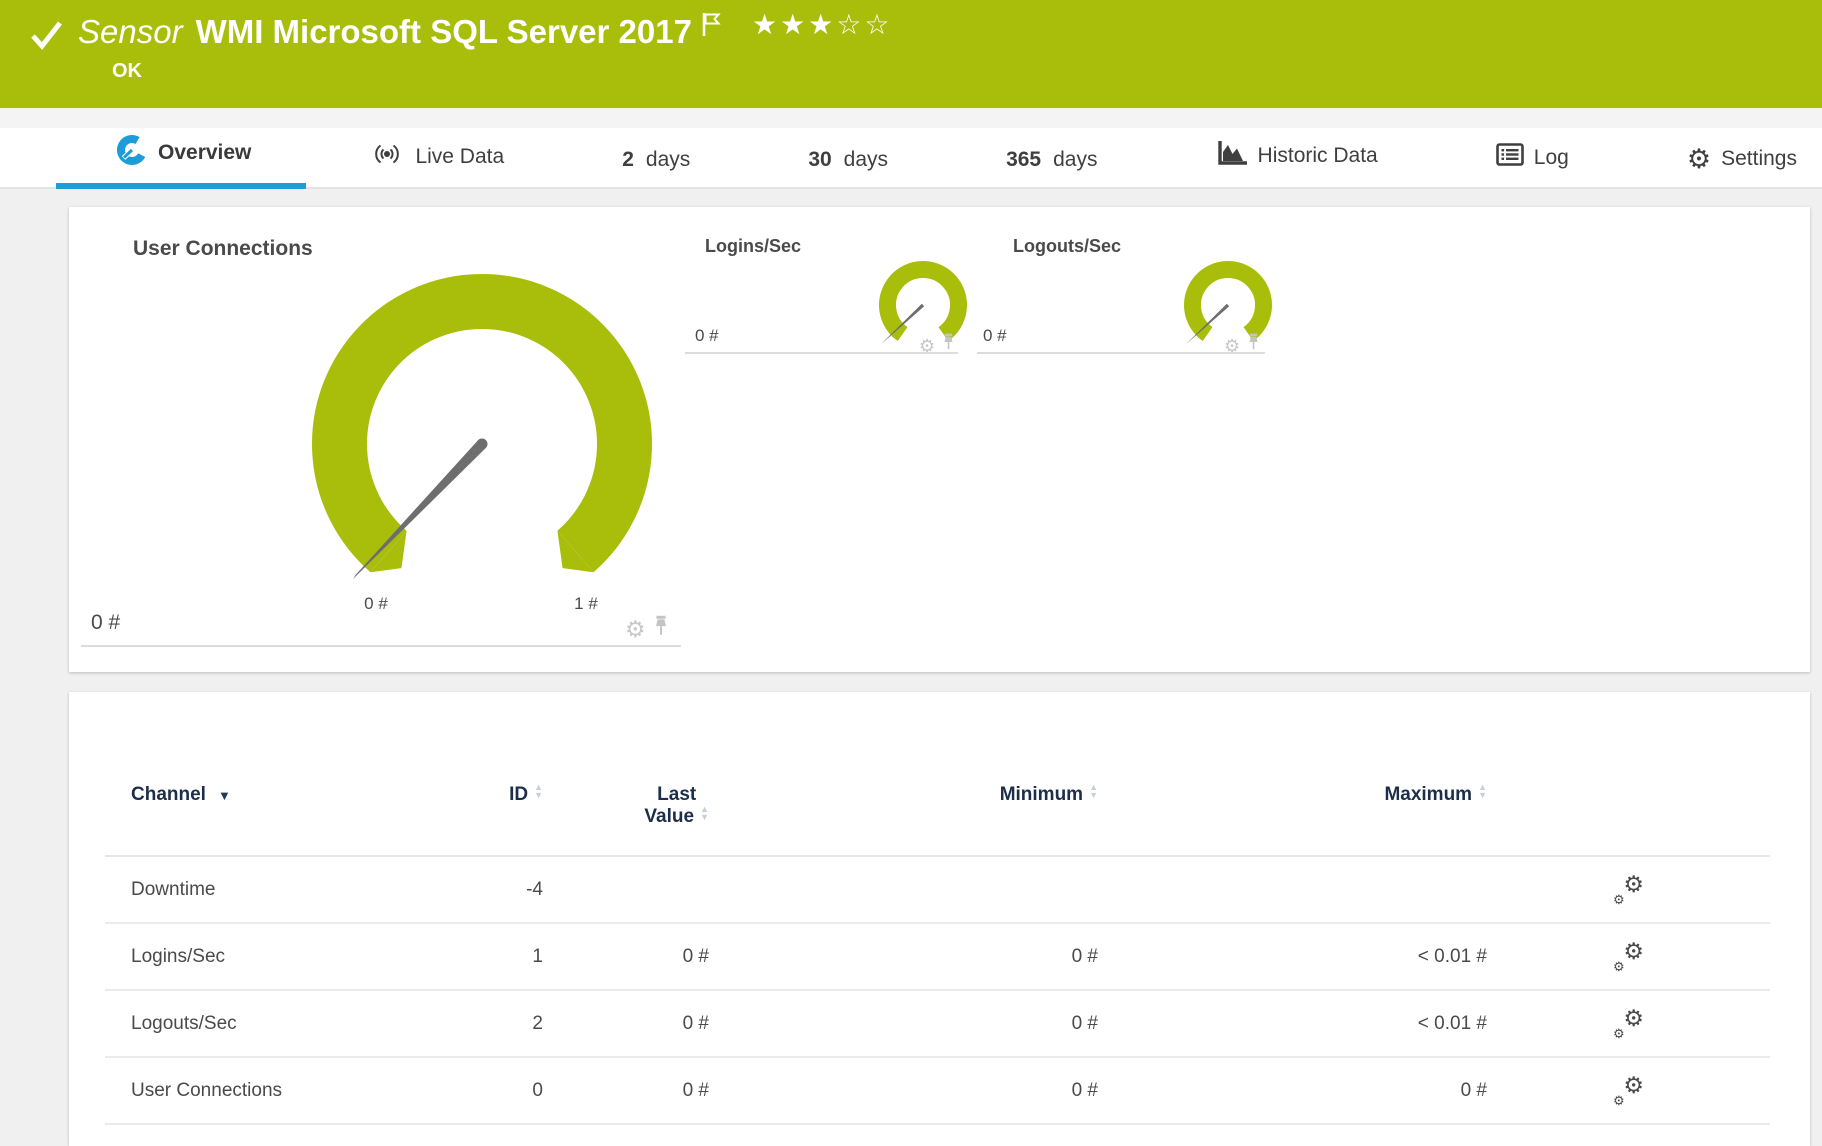  Describe the element at coordinates (106, 622) in the screenshot. I see `user-connections-value: 0 #` at that location.